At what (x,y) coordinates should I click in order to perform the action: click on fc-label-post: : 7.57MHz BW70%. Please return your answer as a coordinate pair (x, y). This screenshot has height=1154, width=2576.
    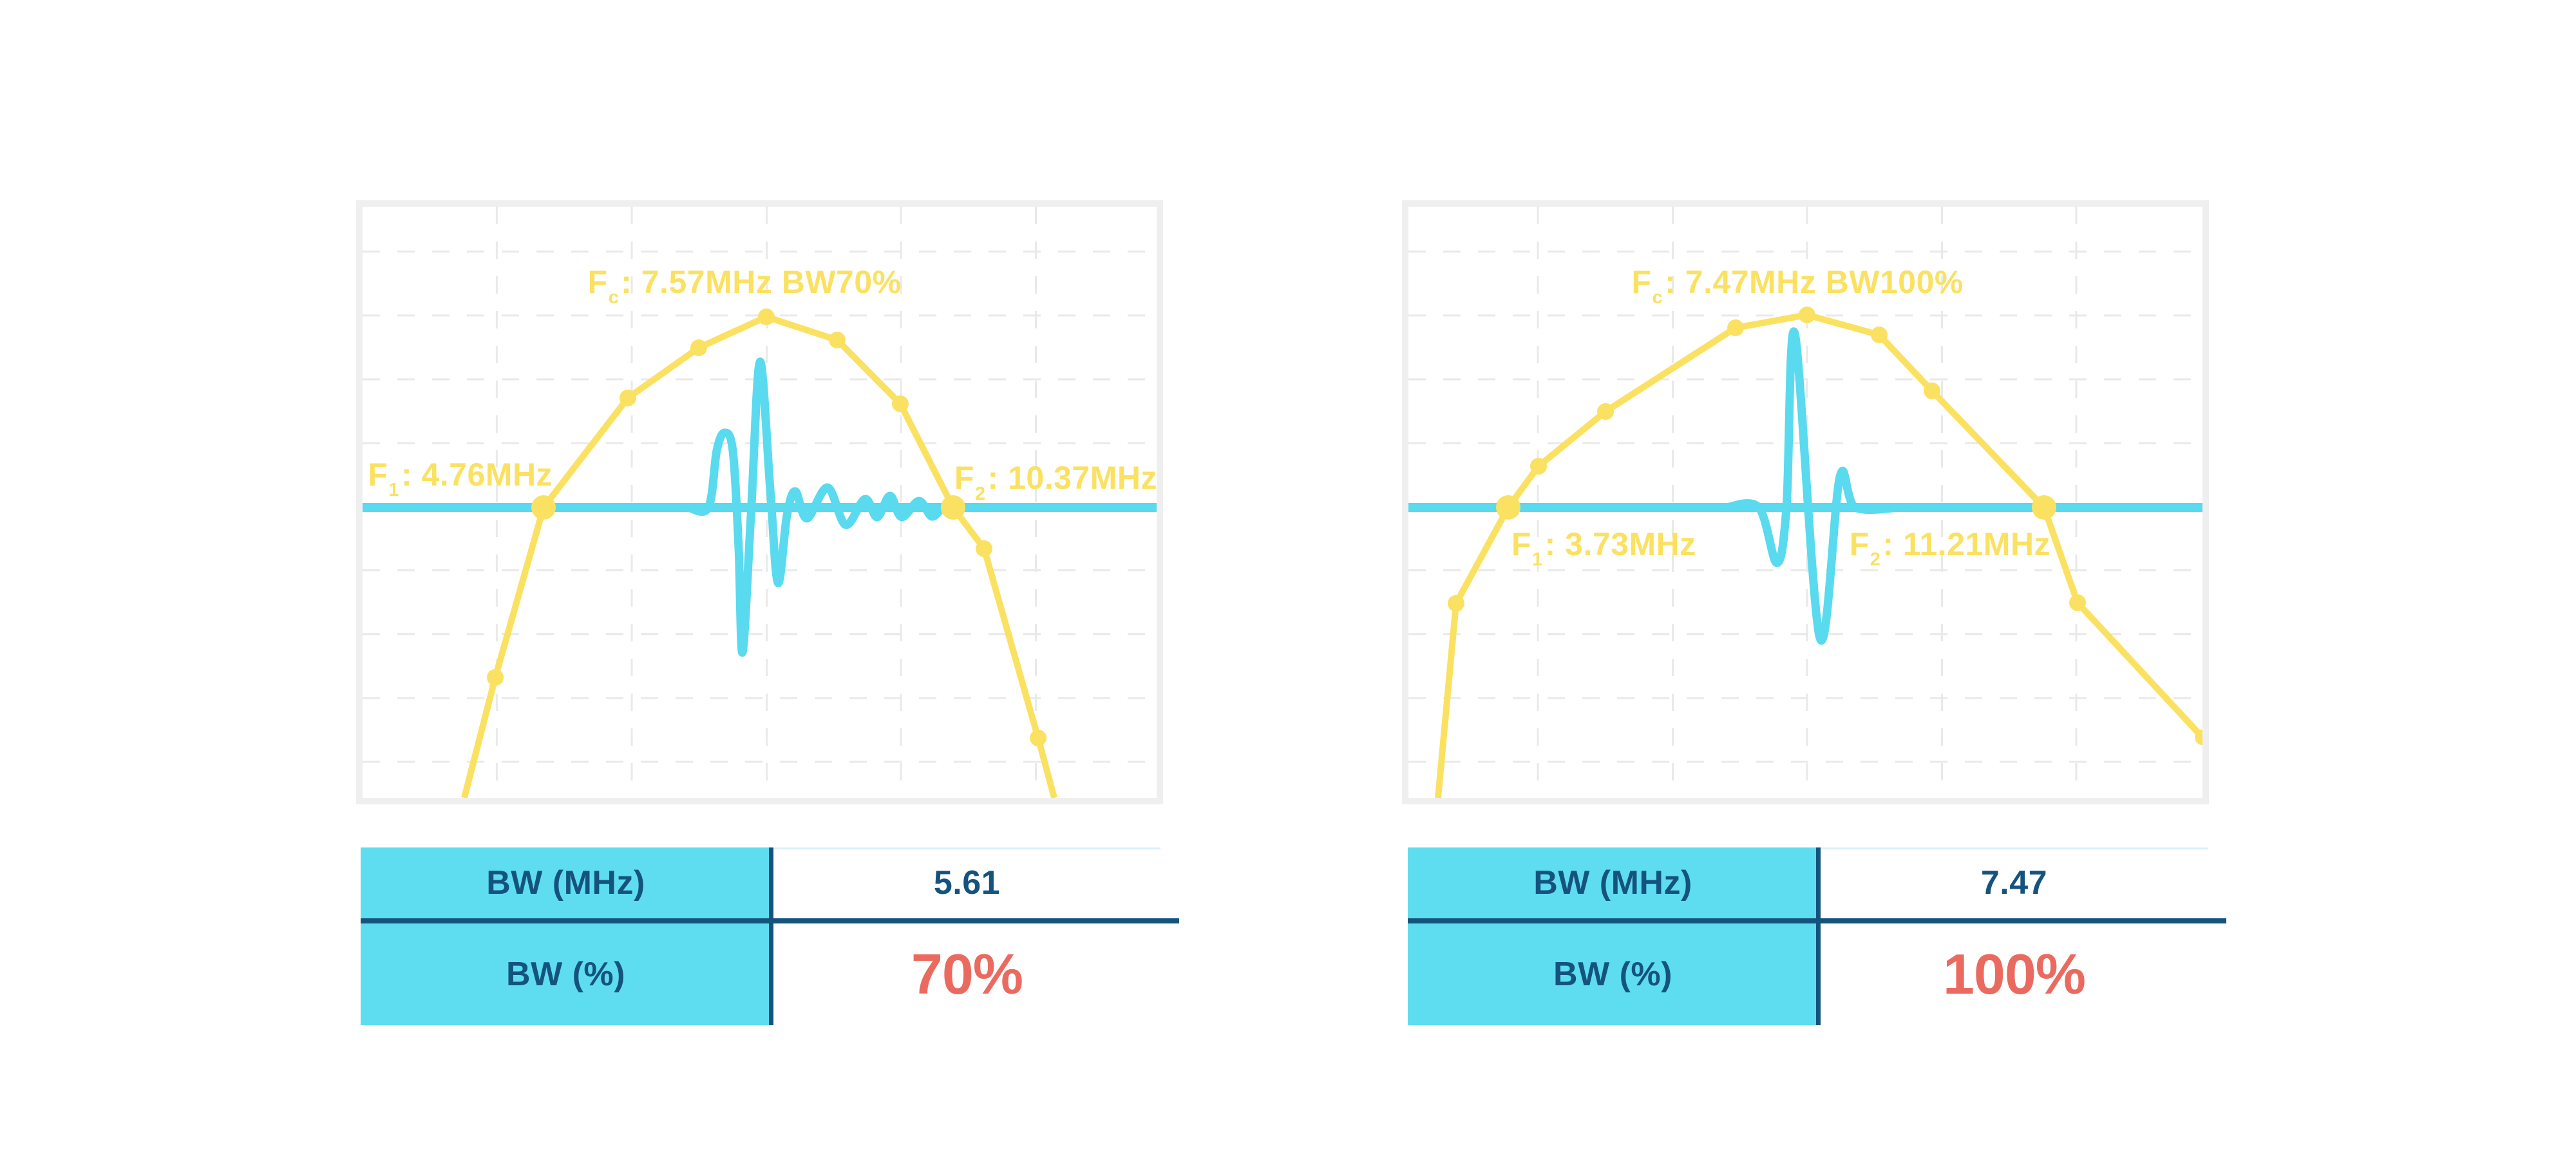
    Looking at the image, I should click on (761, 281).